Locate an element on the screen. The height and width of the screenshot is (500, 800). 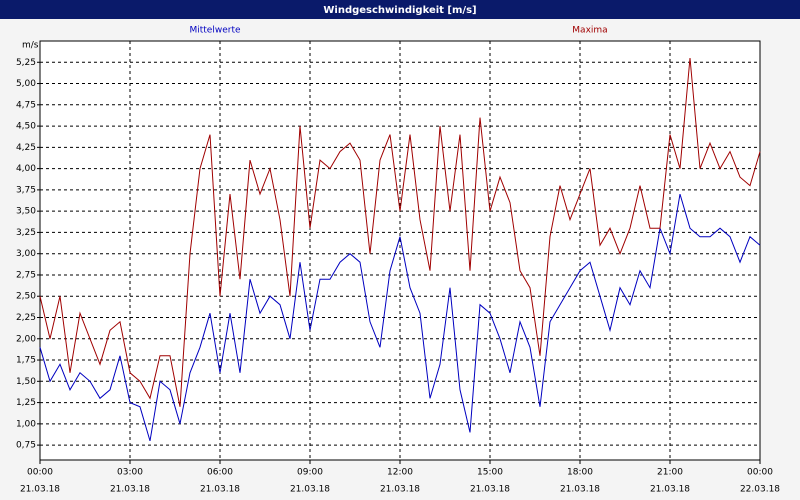
chart-title: Windgeschwindigkeit [m/s] is located at coordinates (399, 10).